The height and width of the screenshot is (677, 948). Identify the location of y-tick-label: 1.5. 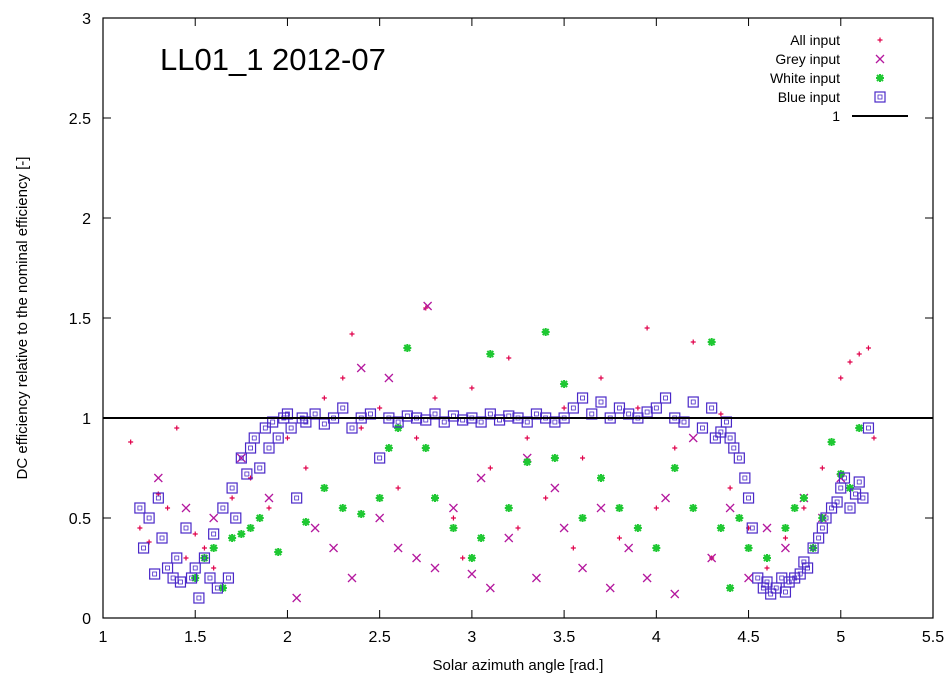
(80, 319).